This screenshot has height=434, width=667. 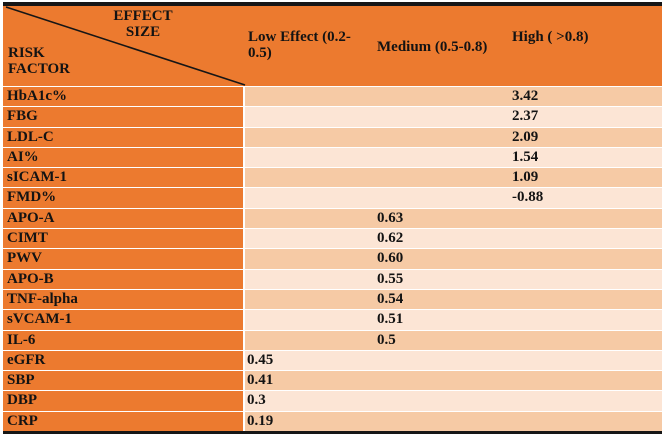 What do you see at coordinates (124, 360) in the screenshot?
I see `risk-factor-cell: eGFR` at bounding box center [124, 360].